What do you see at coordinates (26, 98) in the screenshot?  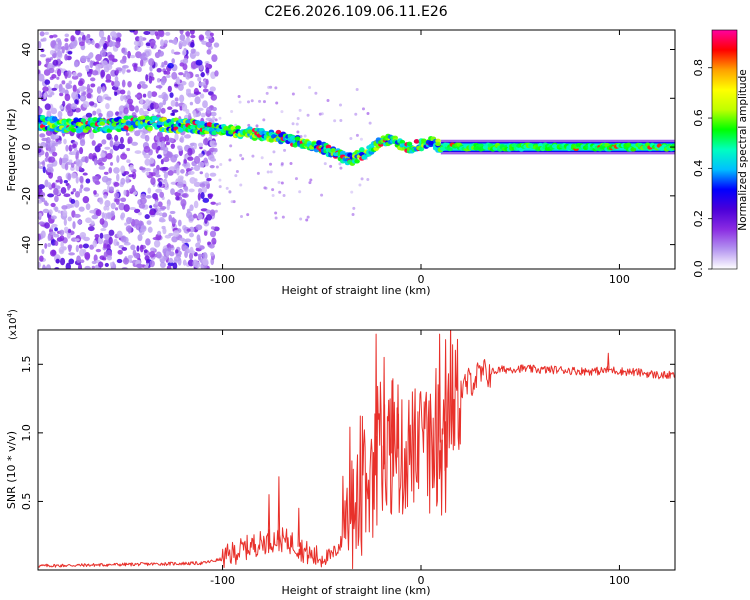 I see `y-tick-label: 20` at bounding box center [26, 98].